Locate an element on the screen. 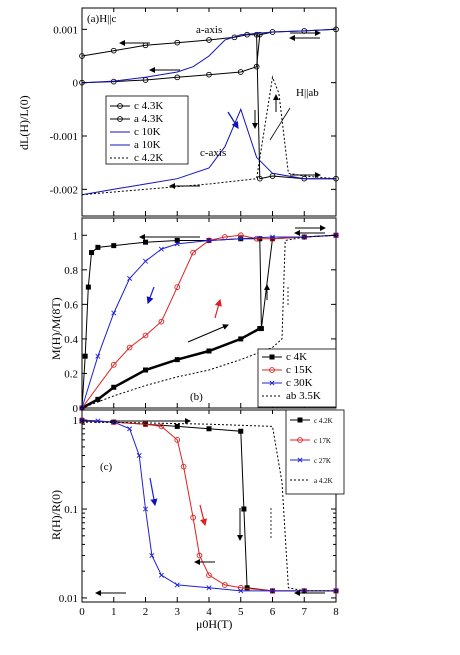 This screenshot has height=655, width=460. legend-label: c 4.3K is located at coordinates (148, 106).